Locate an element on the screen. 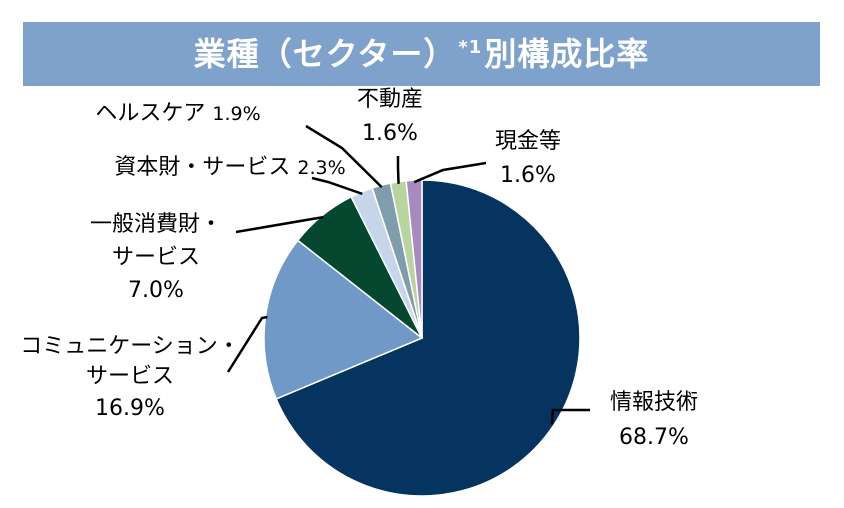 This screenshot has width=844, height=508. chart-title-main: 業種（セクター） is located at coordinates (325, 54).